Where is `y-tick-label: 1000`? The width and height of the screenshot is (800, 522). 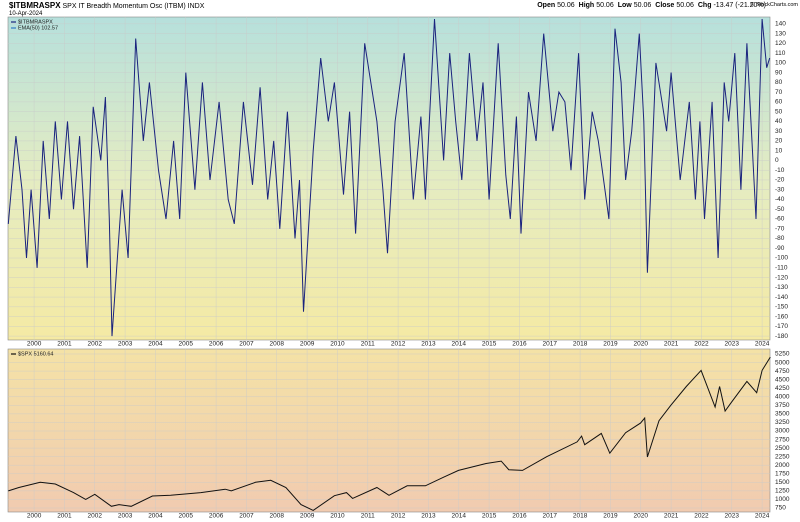 y-tick-label: 1000 is located at coordinates (782, 499).